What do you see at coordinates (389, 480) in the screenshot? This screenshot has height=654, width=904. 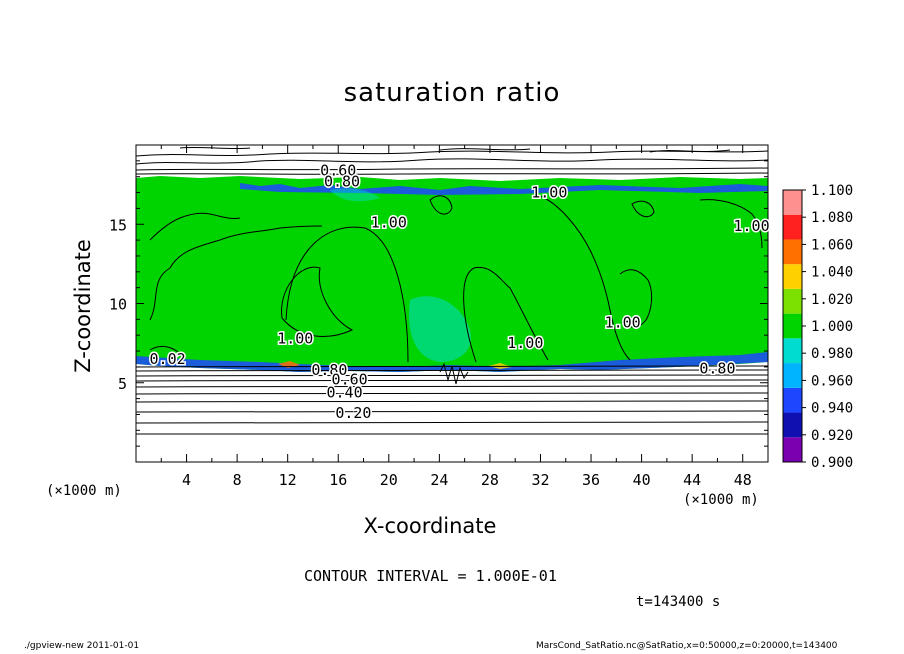 I see `x-tick-label: 20` at bounding box center [389, 480].